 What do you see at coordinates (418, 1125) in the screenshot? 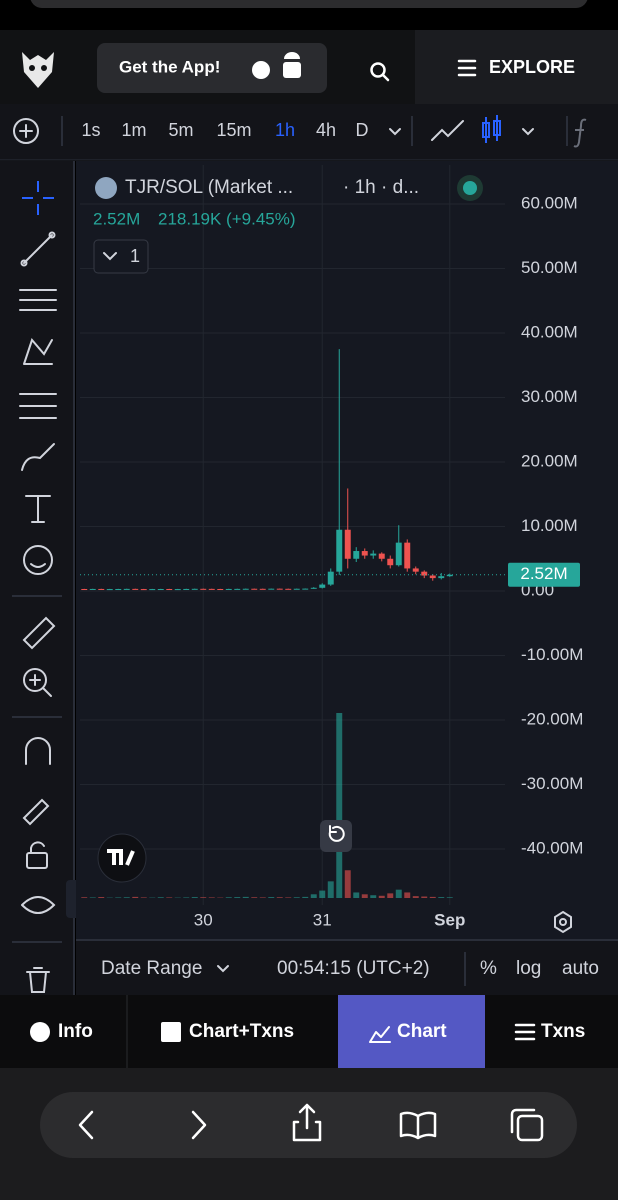
I see `bookmarks-button` at bounding box center [418, 1125].